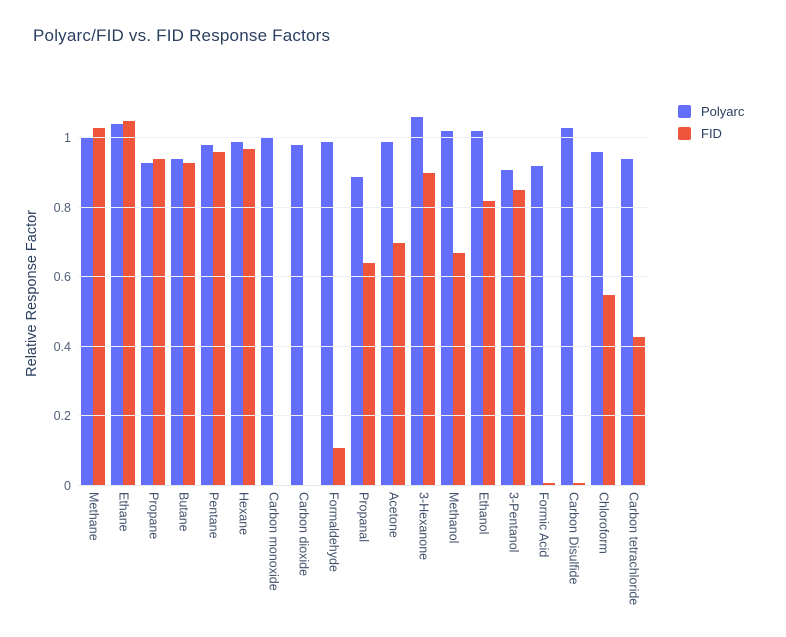 The image size is (786, 637). Describe the element at coordinates (489, 343) in the screenshot. I see `bar-fid-ethanol` at that location.